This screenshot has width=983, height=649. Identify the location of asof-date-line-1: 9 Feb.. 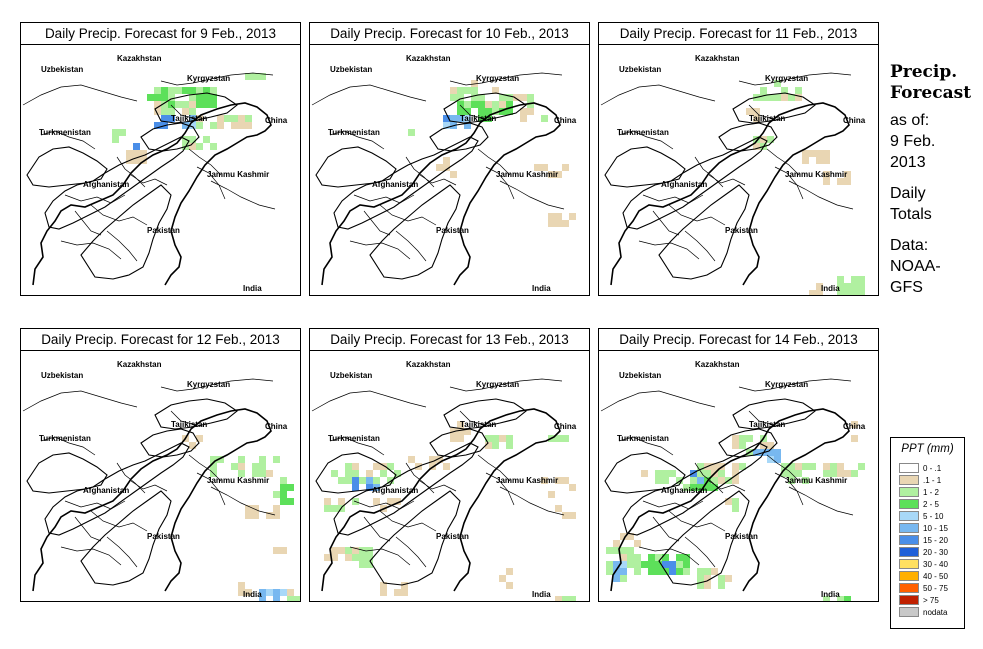
(913, 141).